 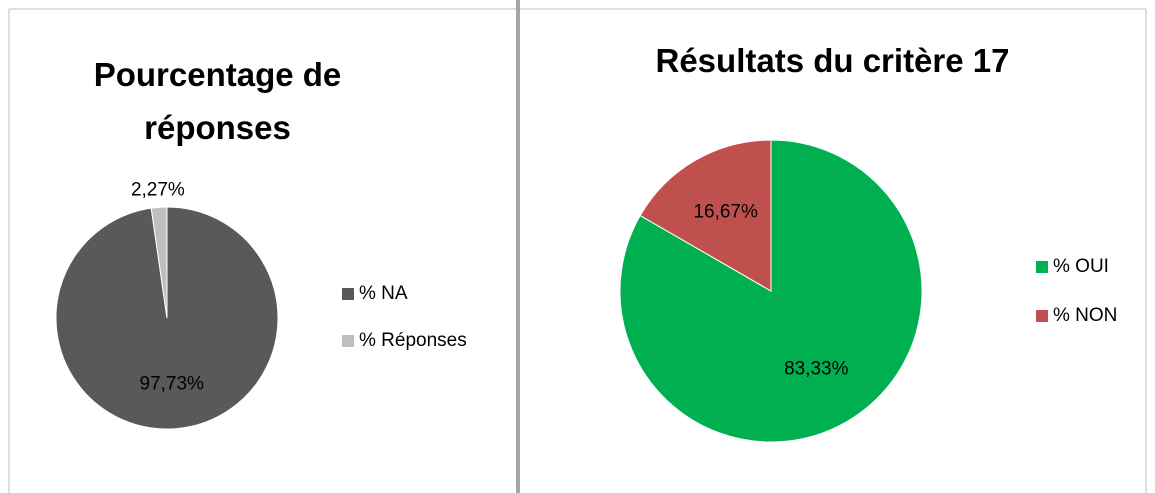 What do you see at coordinates (1085, 315) in the screenshot?
I see `legend-label: % NON` at bounding box center [1085, 315].